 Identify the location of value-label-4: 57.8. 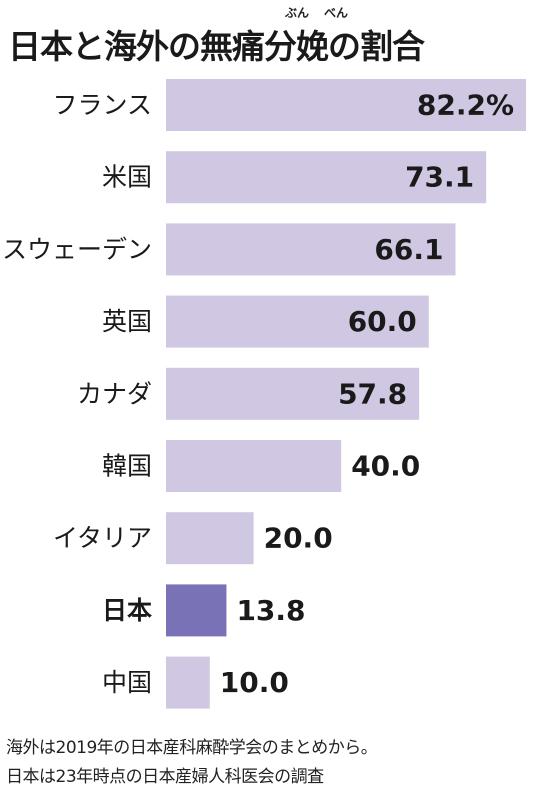
(372, 393).